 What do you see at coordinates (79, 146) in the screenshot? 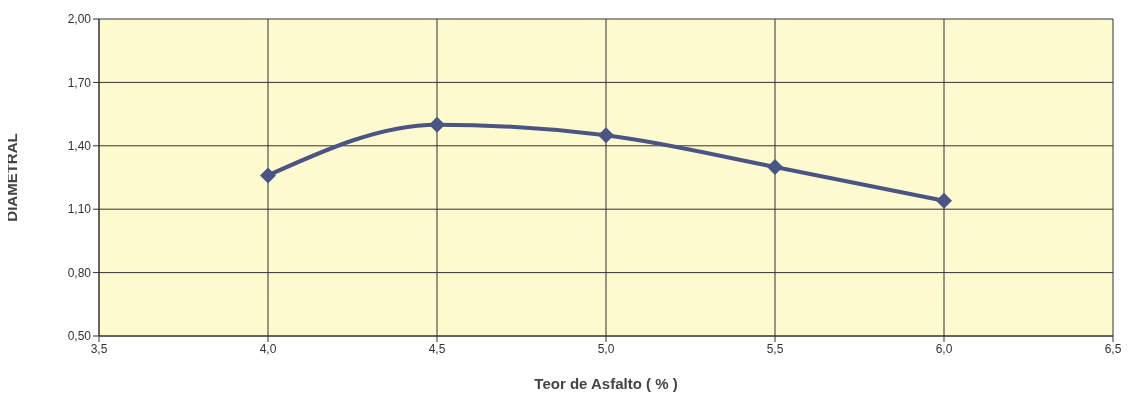
I see `y-tick-label: 1,40` at bounding box center [79, 146].